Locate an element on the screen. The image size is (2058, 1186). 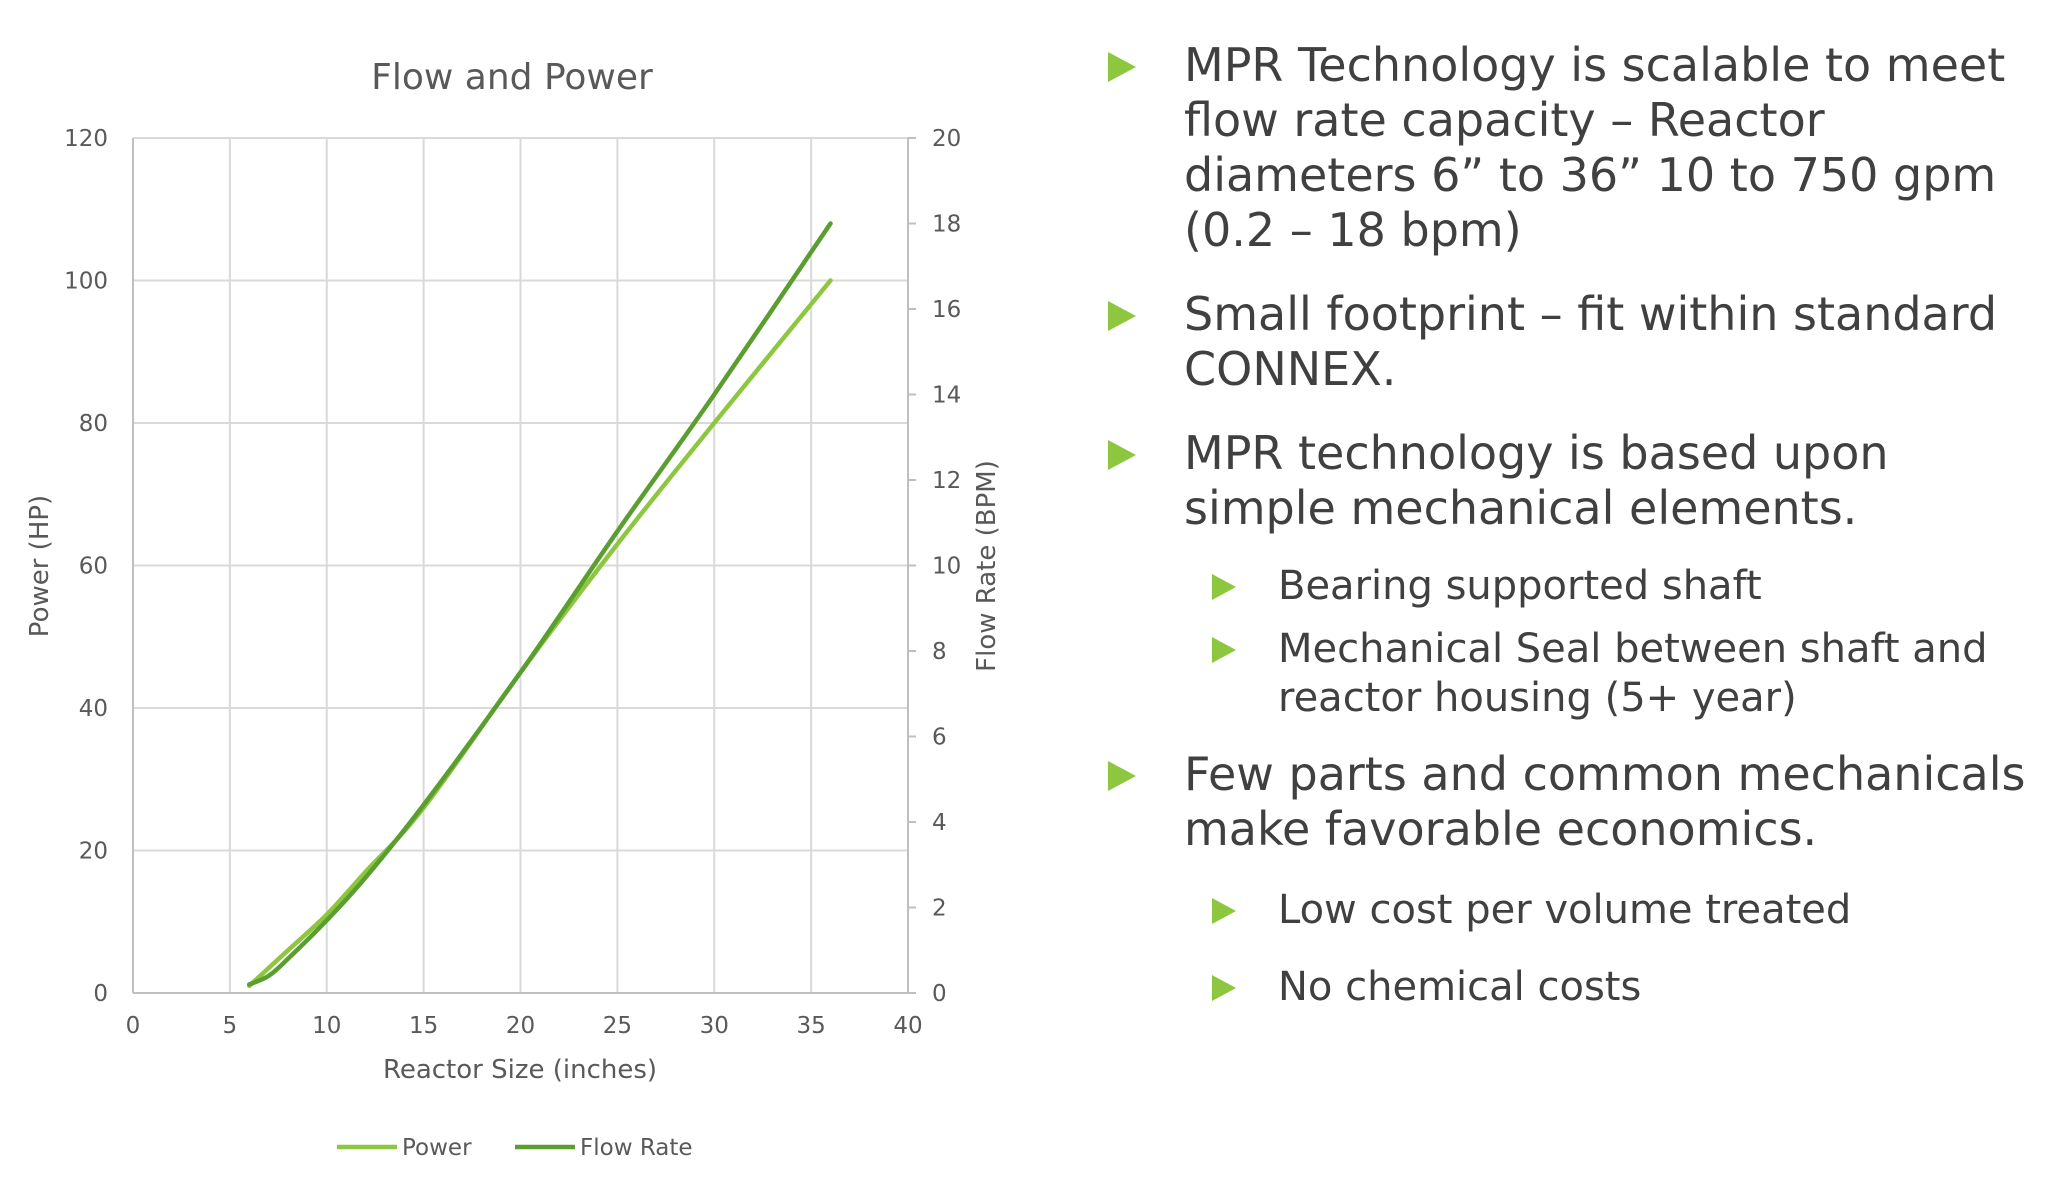
y2-tick-label: 4 is located at coordinates (939, 823).